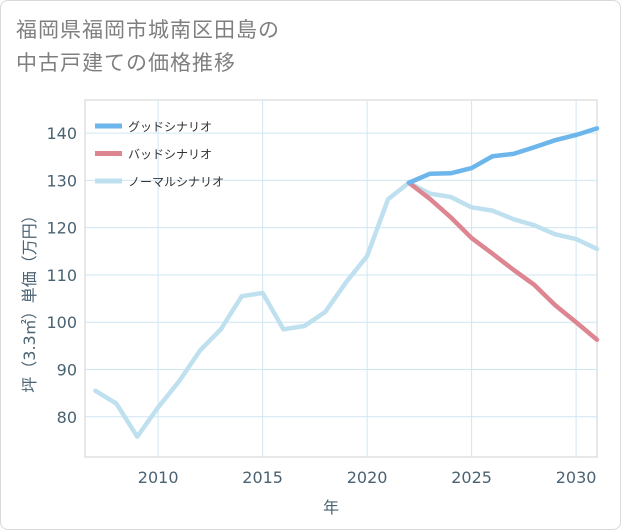 The width and height of the screenshot is (621, 530). I want to click on y-axis-title: 坪（3.3㎡）単価（万円）, so click(29, 299).